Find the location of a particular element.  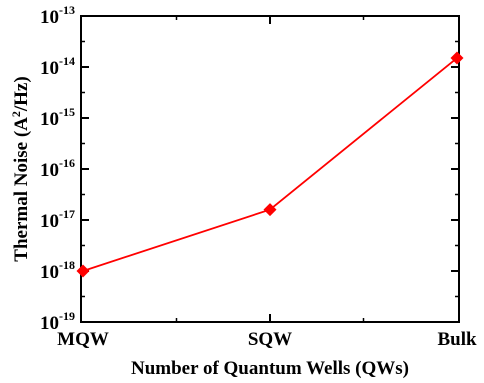

y-tick-label: 10-14 is located at coordinates (57, 66).